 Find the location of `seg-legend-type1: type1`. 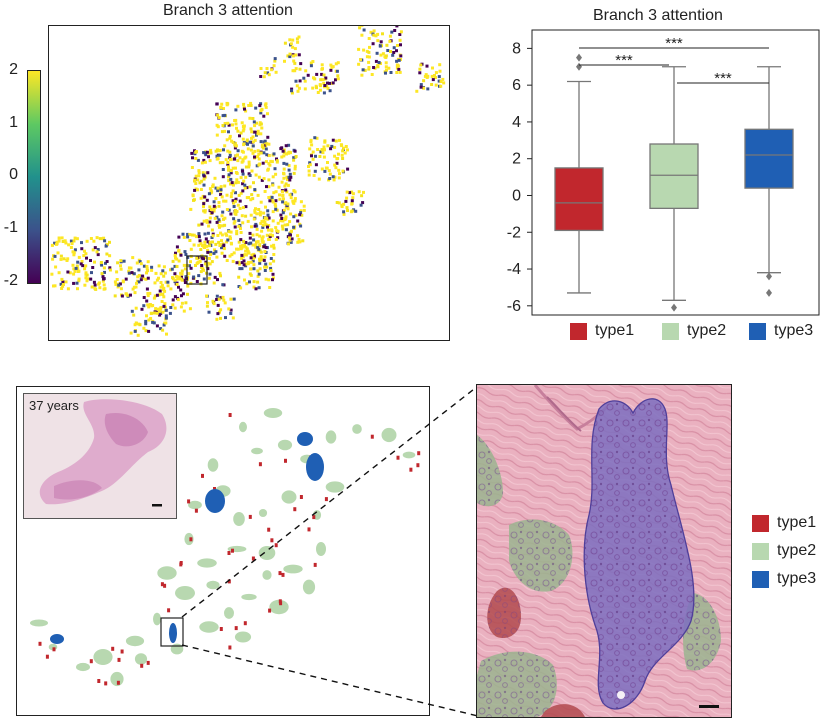

seg-legend-type1: type1 is located at coordinates (784, 523).